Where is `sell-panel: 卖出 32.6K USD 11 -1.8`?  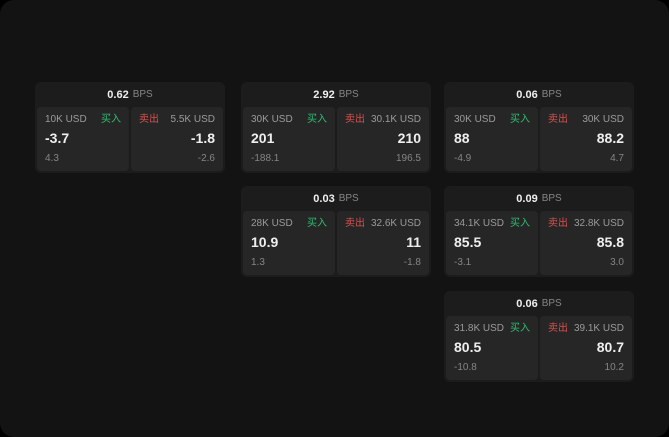
sell-panel: 卖出 32.6K USD 11 -1.8 is located at coordinates (383, 243).